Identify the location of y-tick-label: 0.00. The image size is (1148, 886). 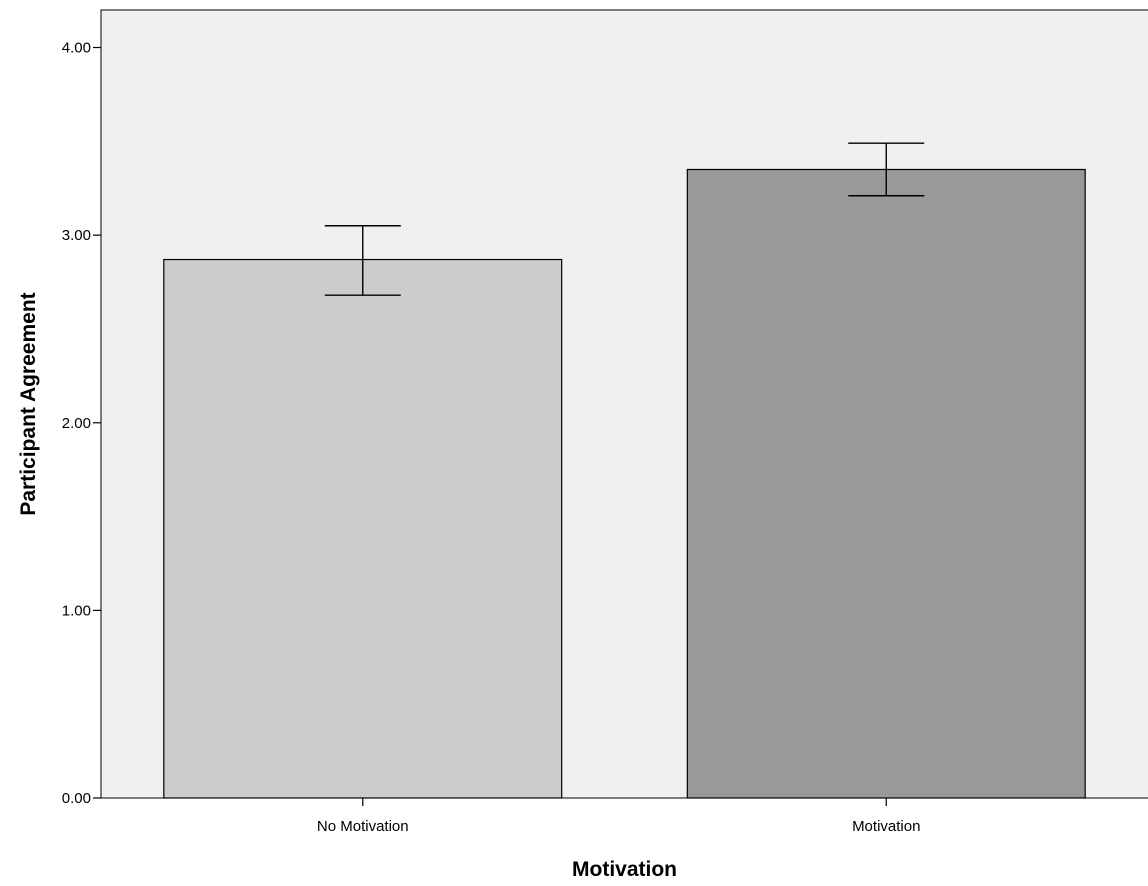
(76, 798).